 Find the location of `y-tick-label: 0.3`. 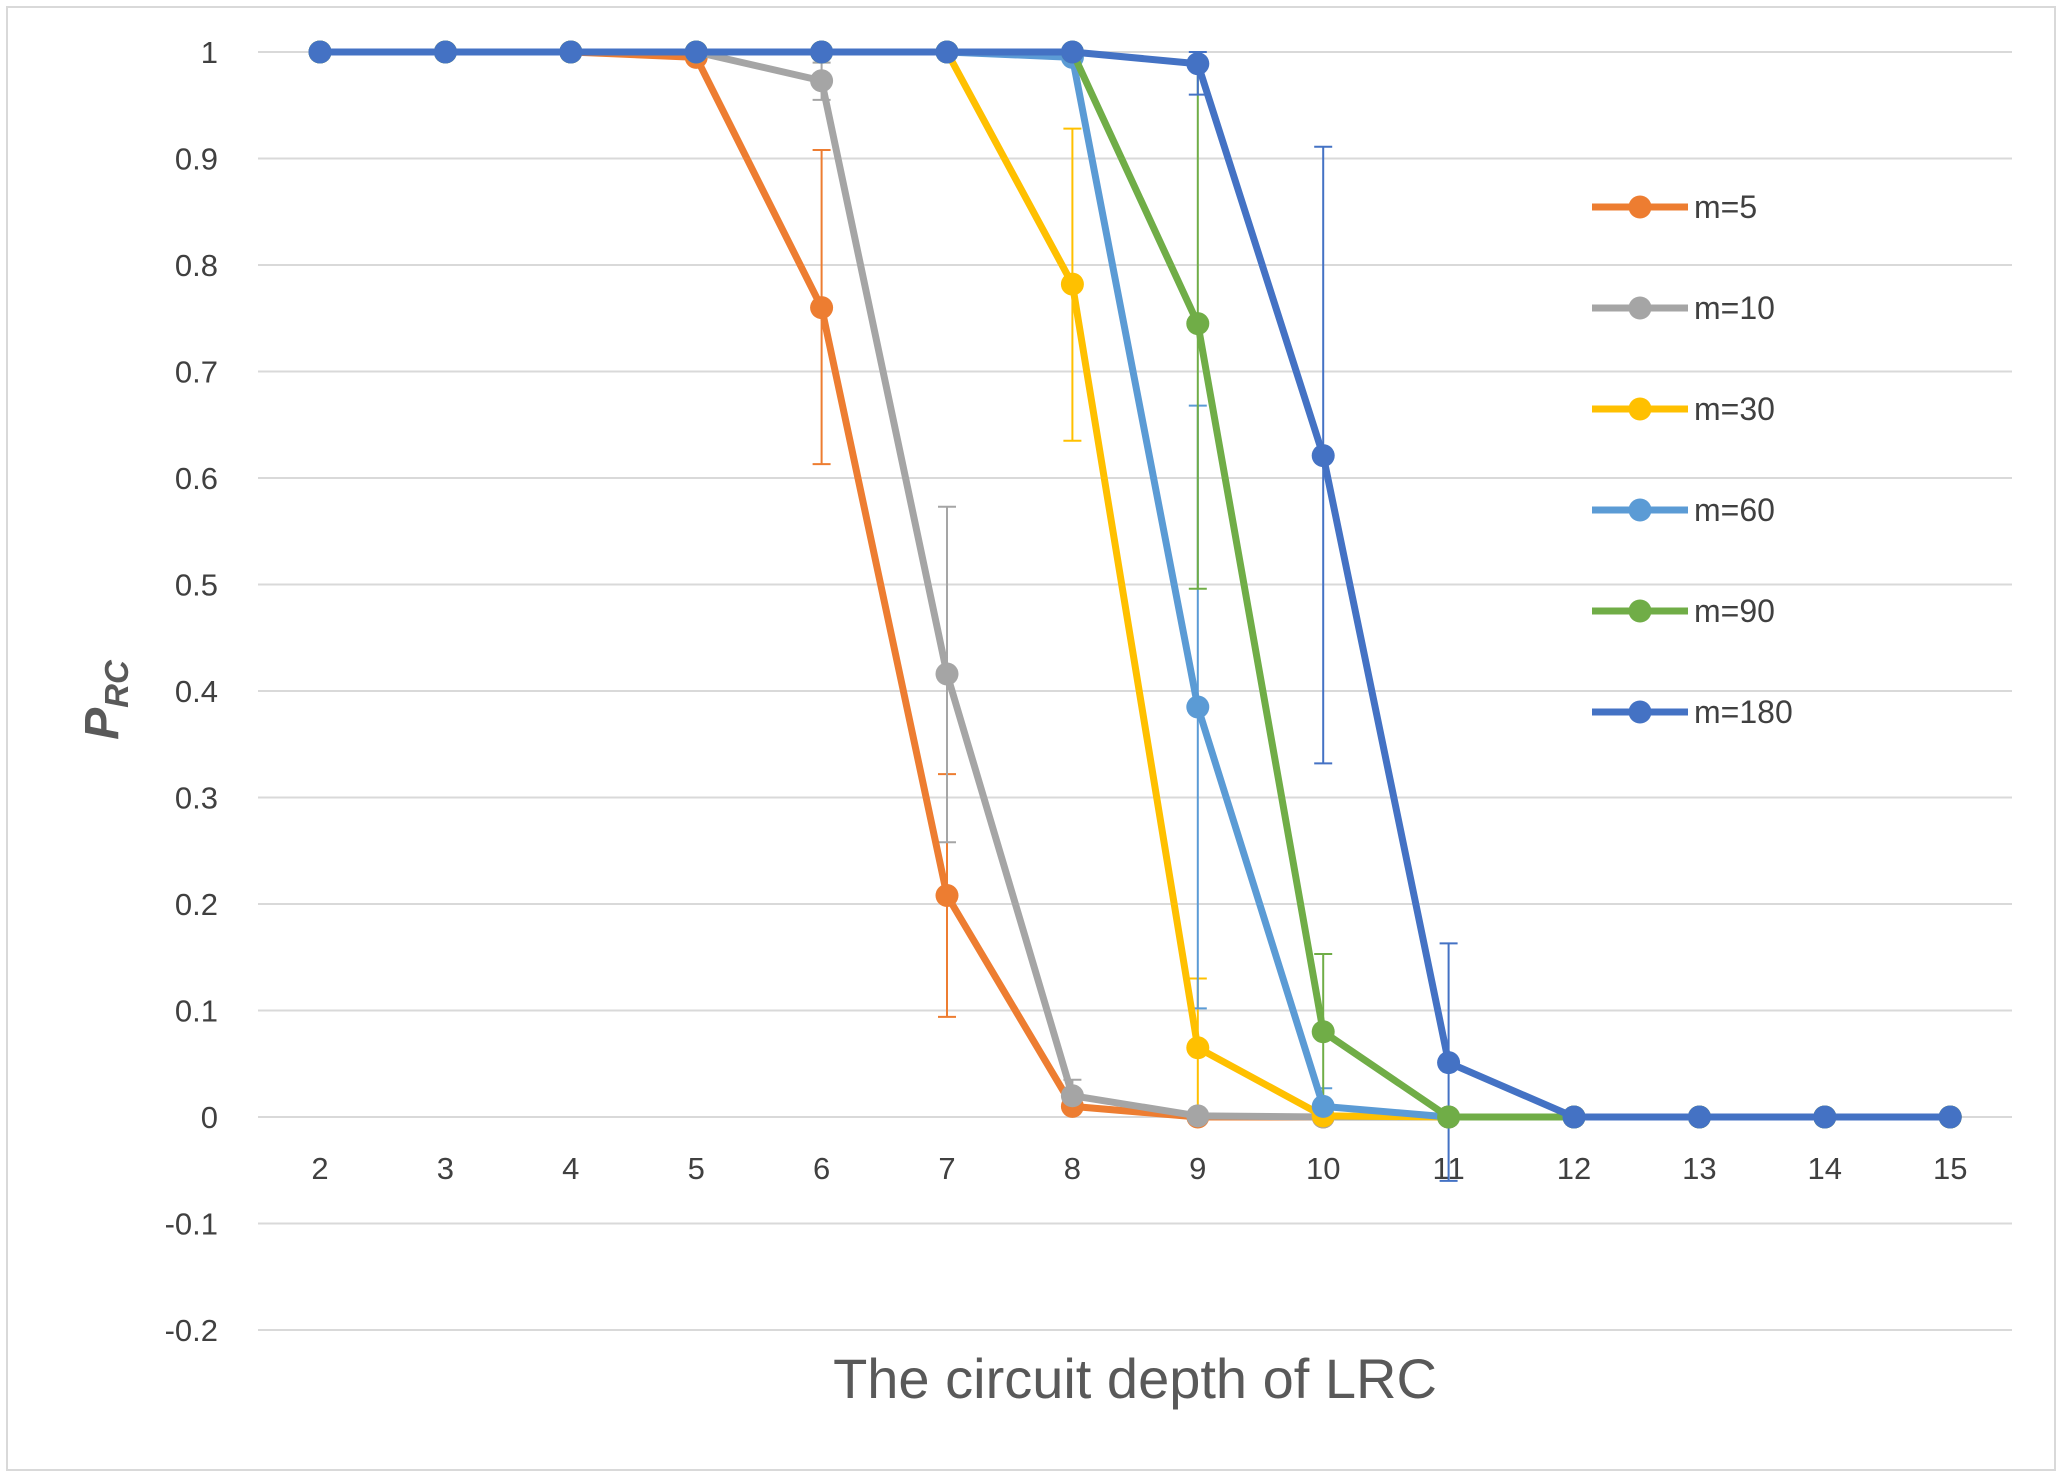

y-tick-label: 0.3 is located at coordinates (196, 798).